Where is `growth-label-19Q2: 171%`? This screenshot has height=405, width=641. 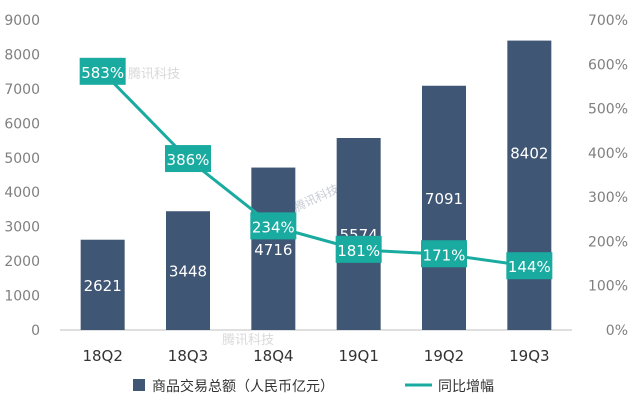 growth-label-19Q2: 171% is located at coordinates (444, 254).